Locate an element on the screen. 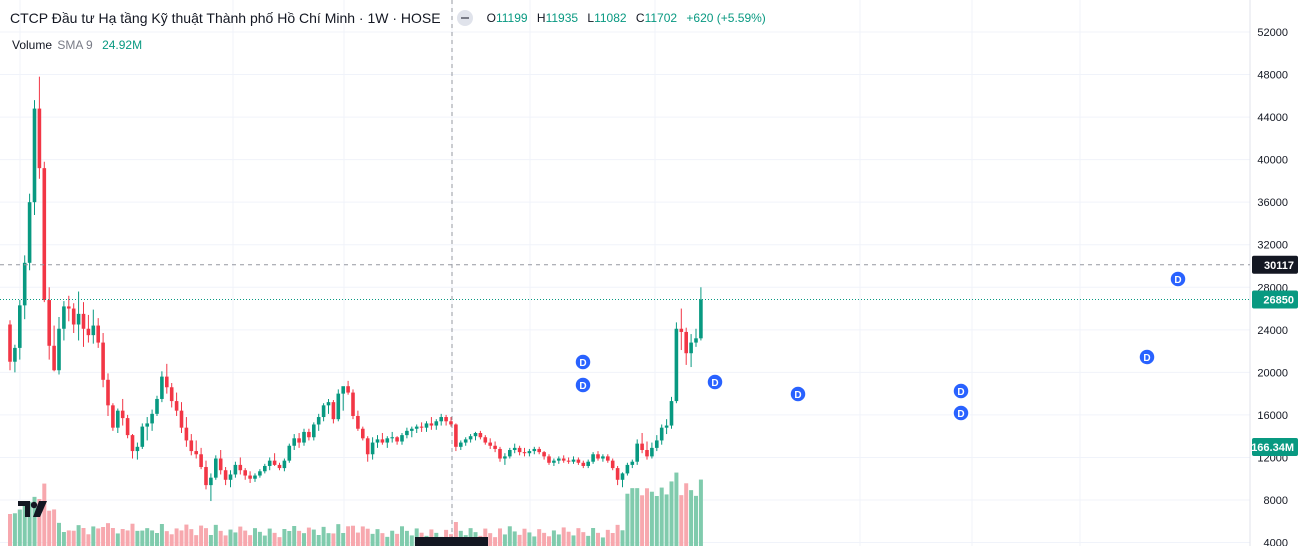  y-tick-label: 16000 is located at coordinates (1272, 416).